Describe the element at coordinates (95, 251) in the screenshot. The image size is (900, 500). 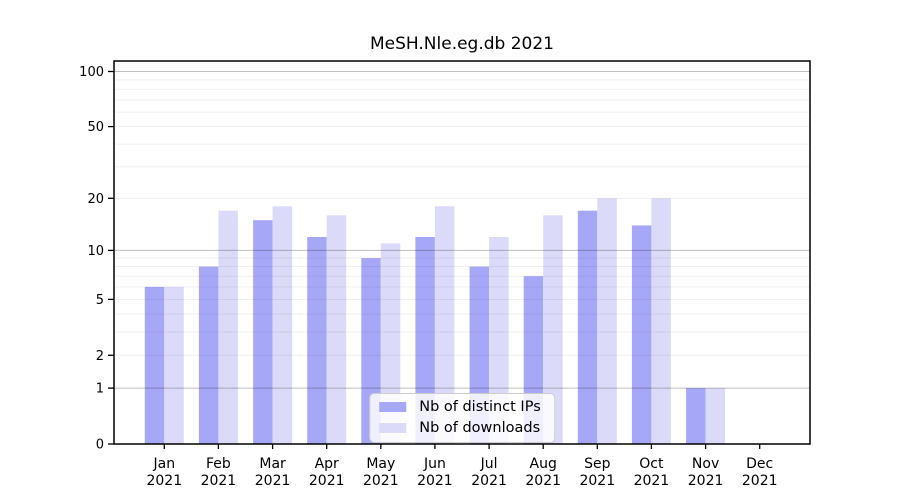
I see `y-tick-label-10: 10` at that location.